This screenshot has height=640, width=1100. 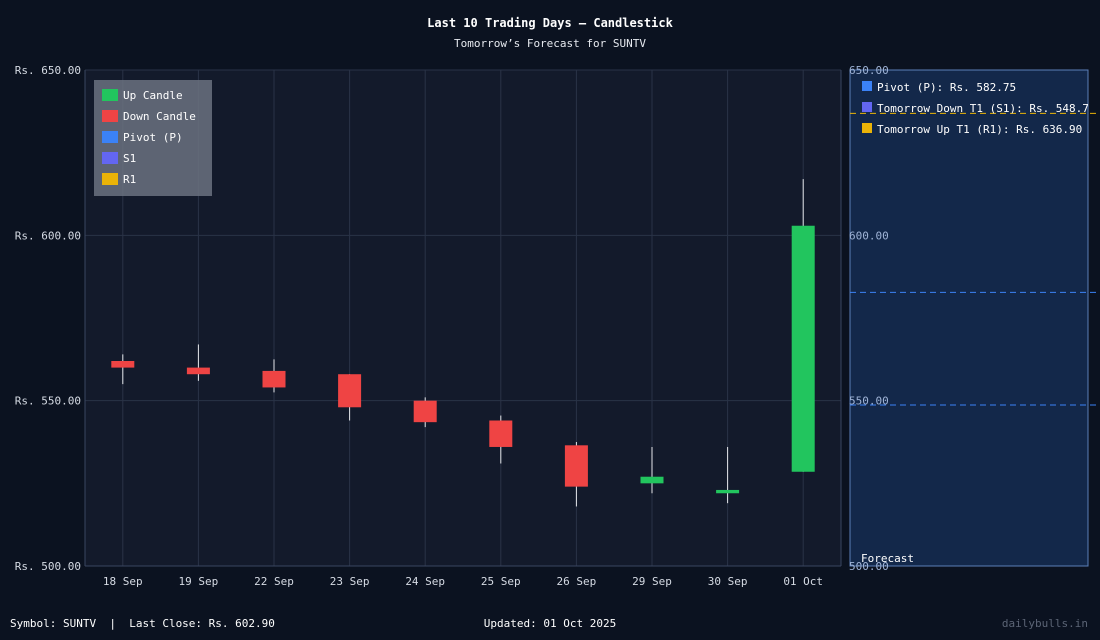 I want to click on x-tick-label: 18 Sep, so click(x=123, y=581).